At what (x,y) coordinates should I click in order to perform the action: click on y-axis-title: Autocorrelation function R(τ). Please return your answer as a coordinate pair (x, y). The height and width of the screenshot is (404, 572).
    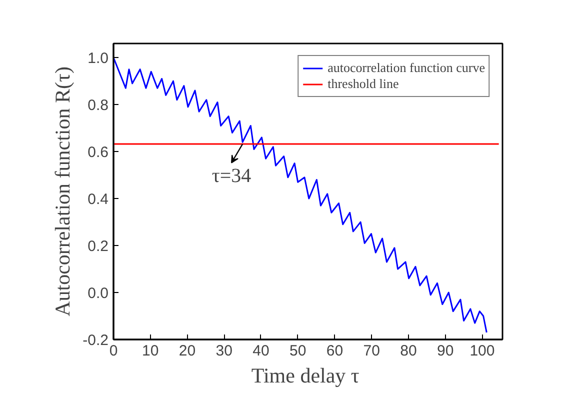
    Looking at the image, I should click on (62, 191).